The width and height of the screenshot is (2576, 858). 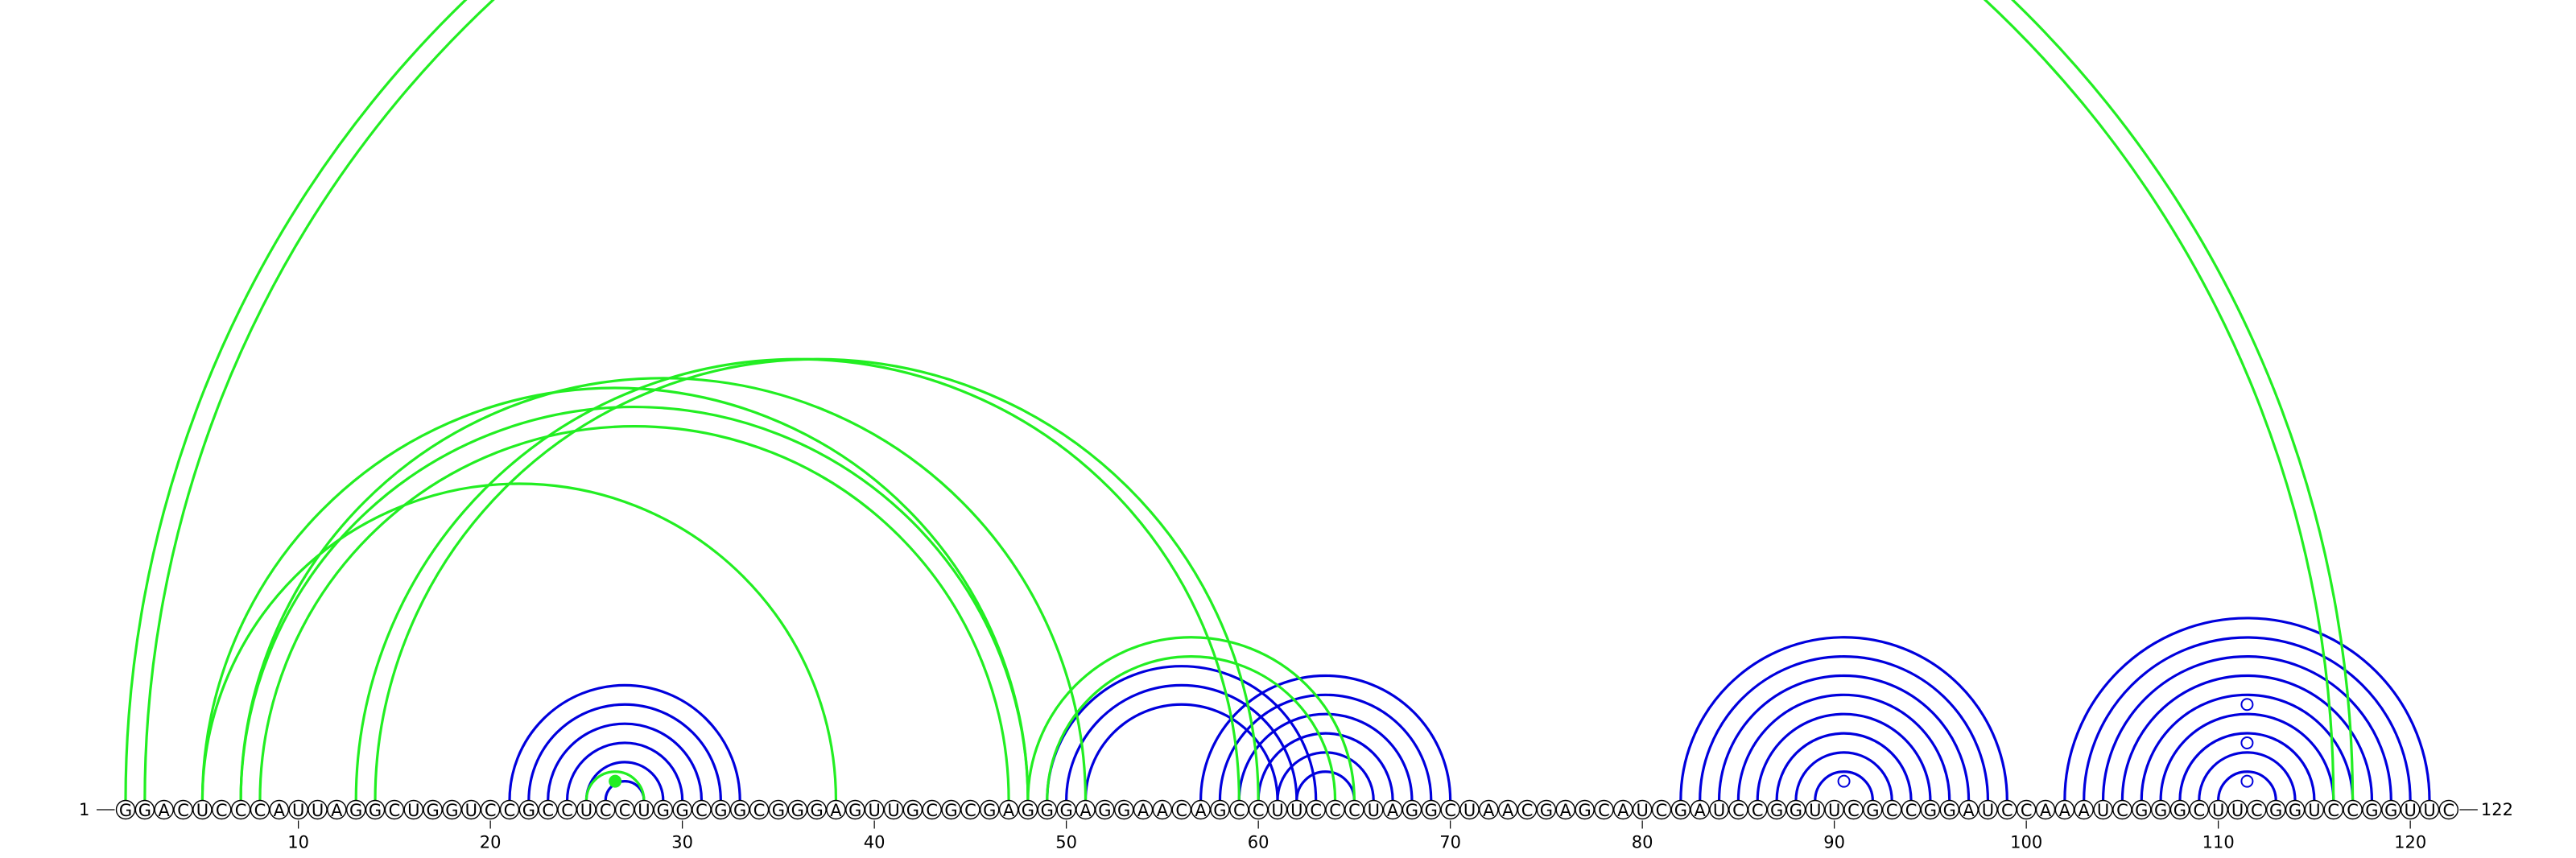 I want to click on tick-label: 10, so click(x=298, y=842).